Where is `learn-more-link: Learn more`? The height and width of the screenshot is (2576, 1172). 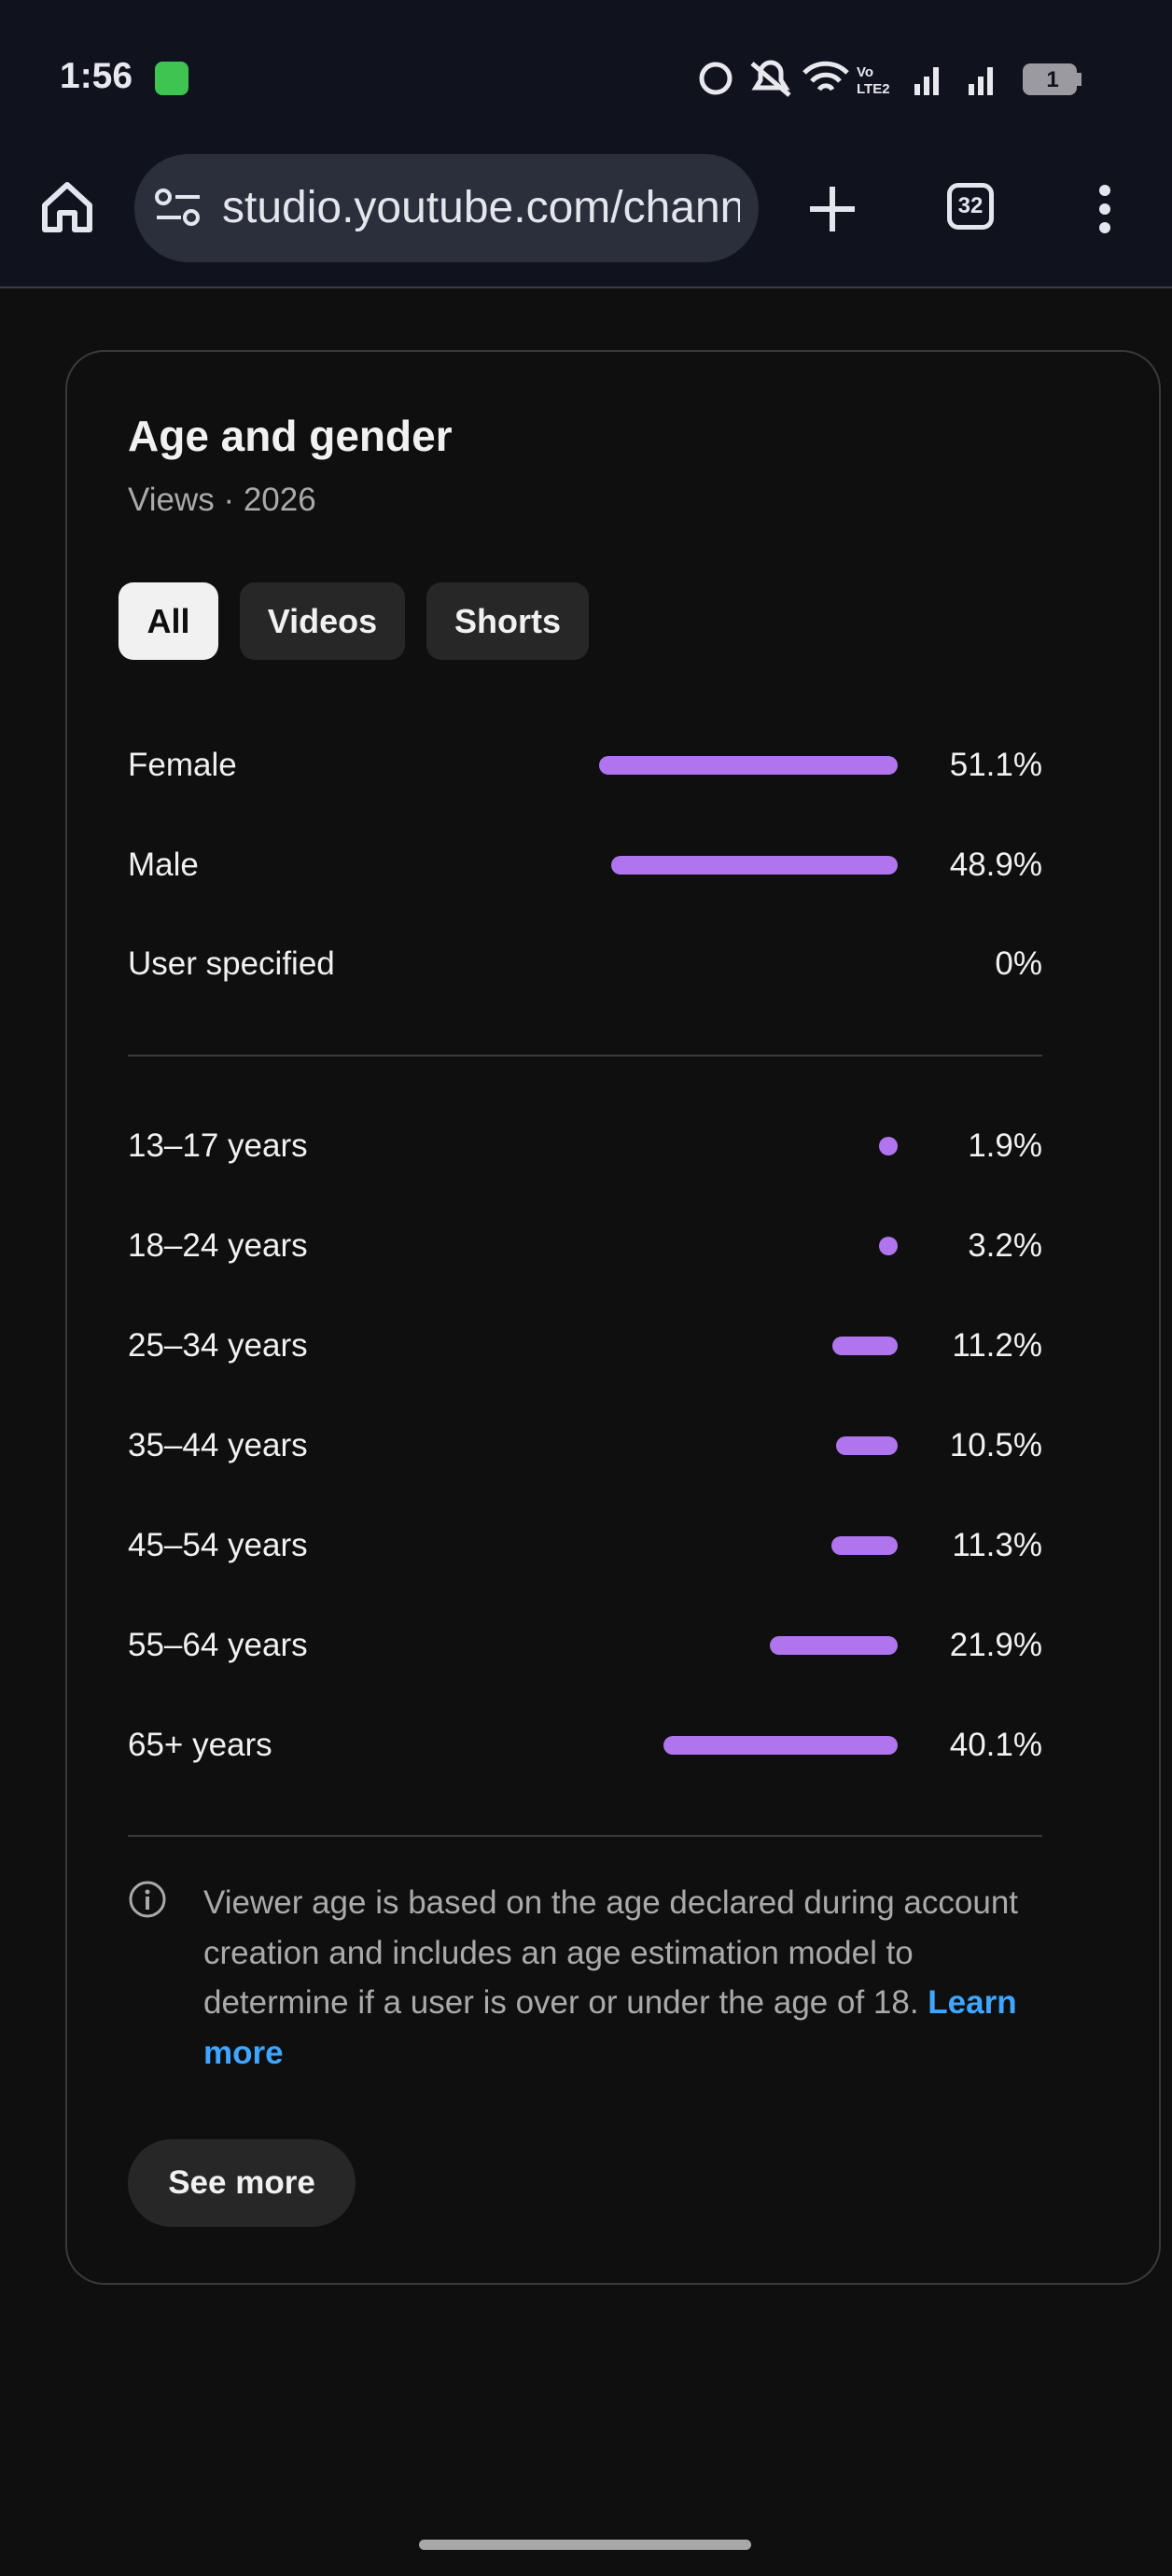
learn-more-link: Learn more is located at coordinates (610, 2027).